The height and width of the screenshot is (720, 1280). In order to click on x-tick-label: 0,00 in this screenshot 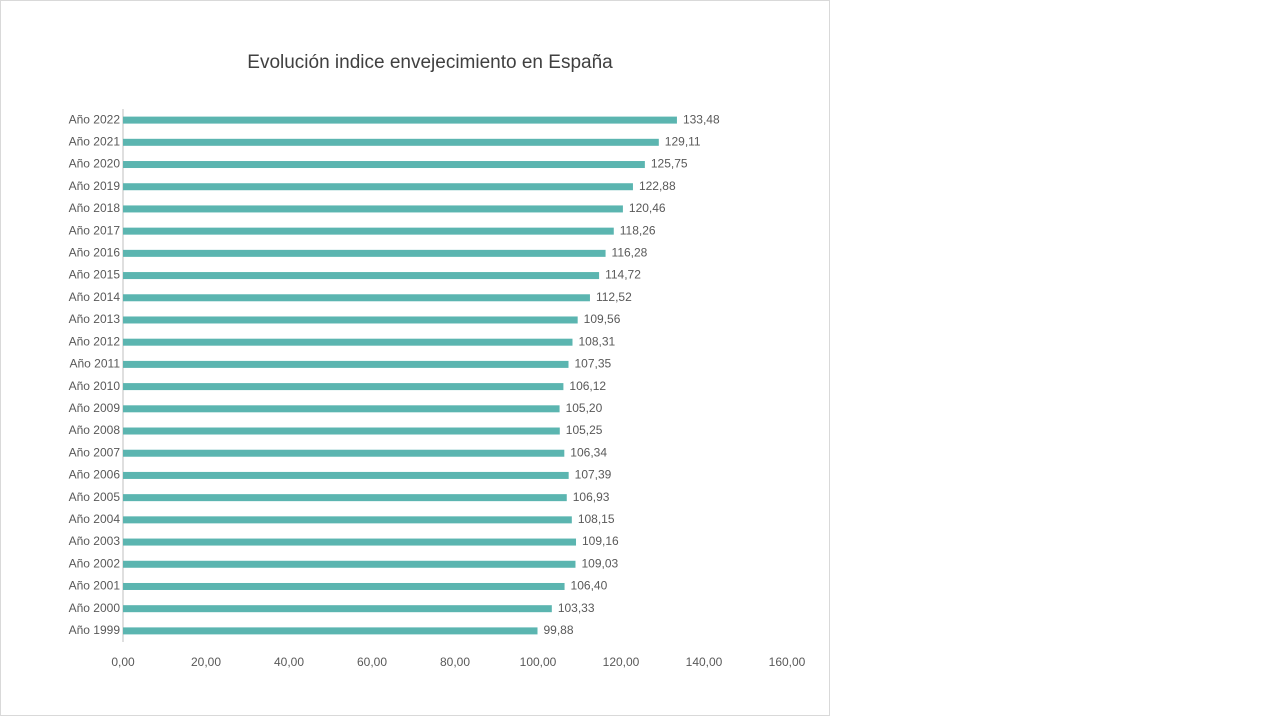, I will do `click(123, 662)`.